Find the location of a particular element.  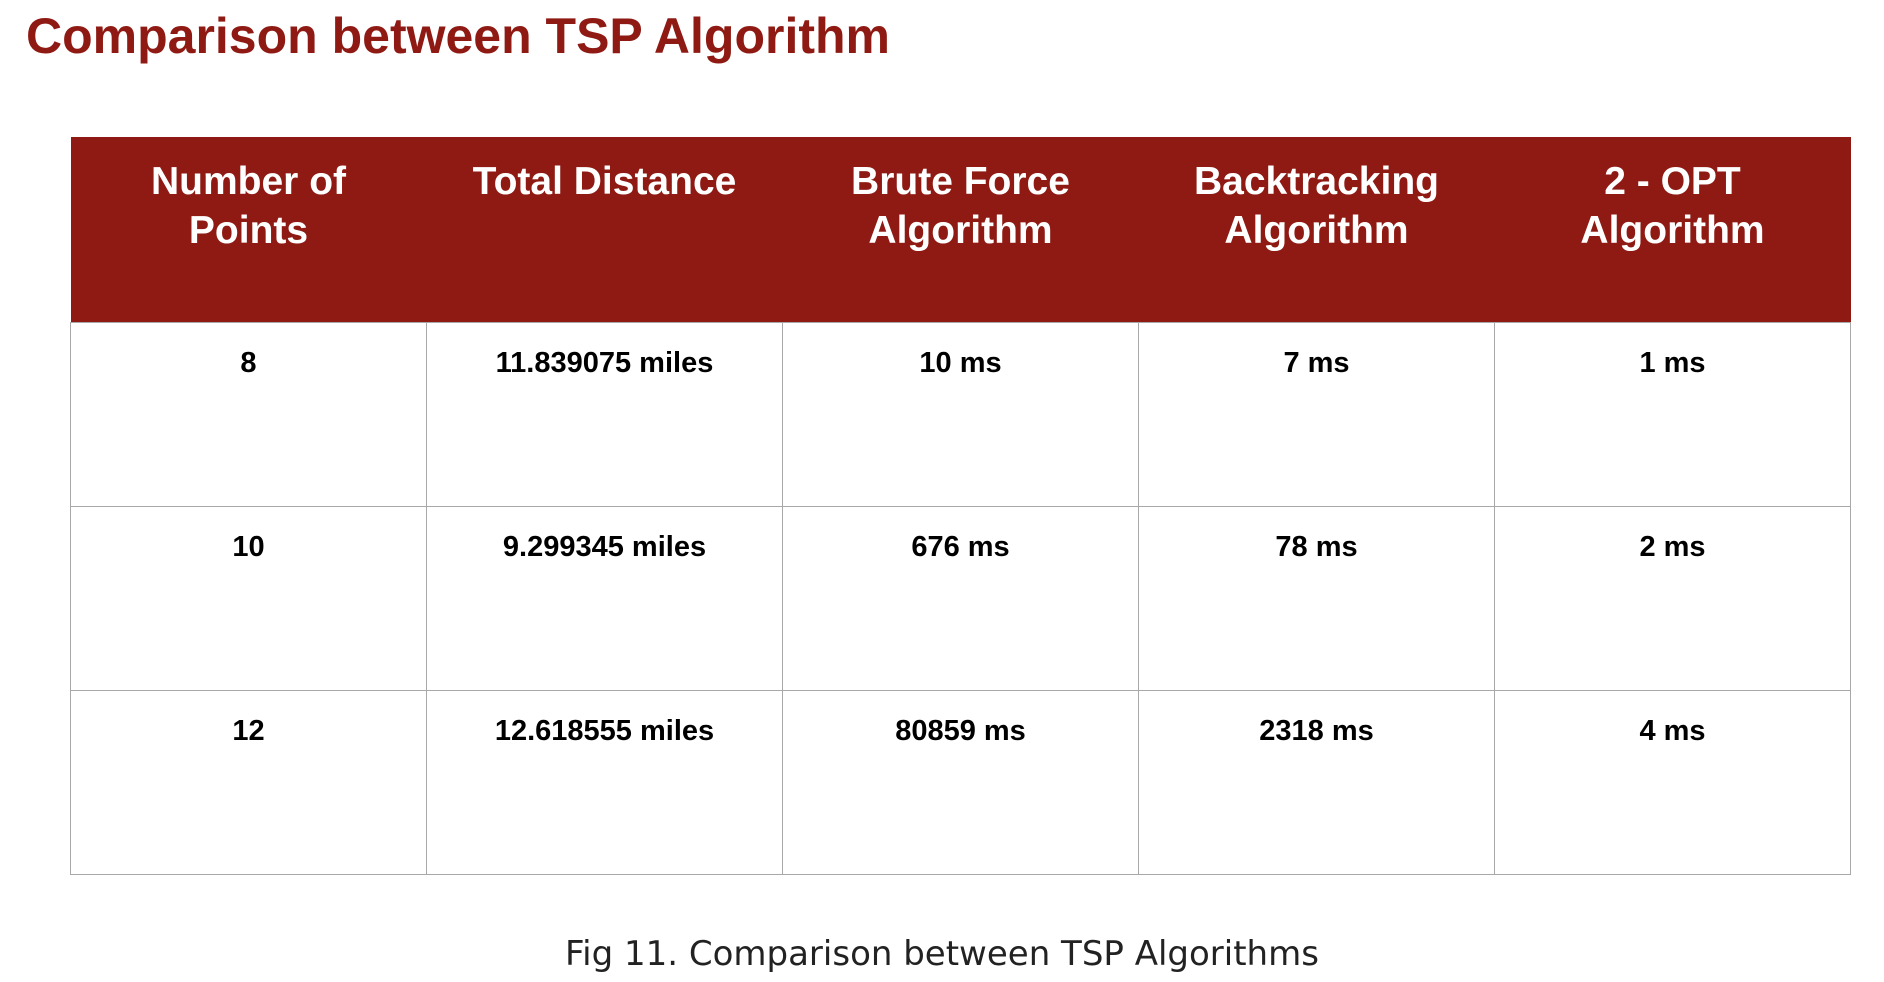

cell-brute-force-time: 676 ms is located at coordinates (960, 598).